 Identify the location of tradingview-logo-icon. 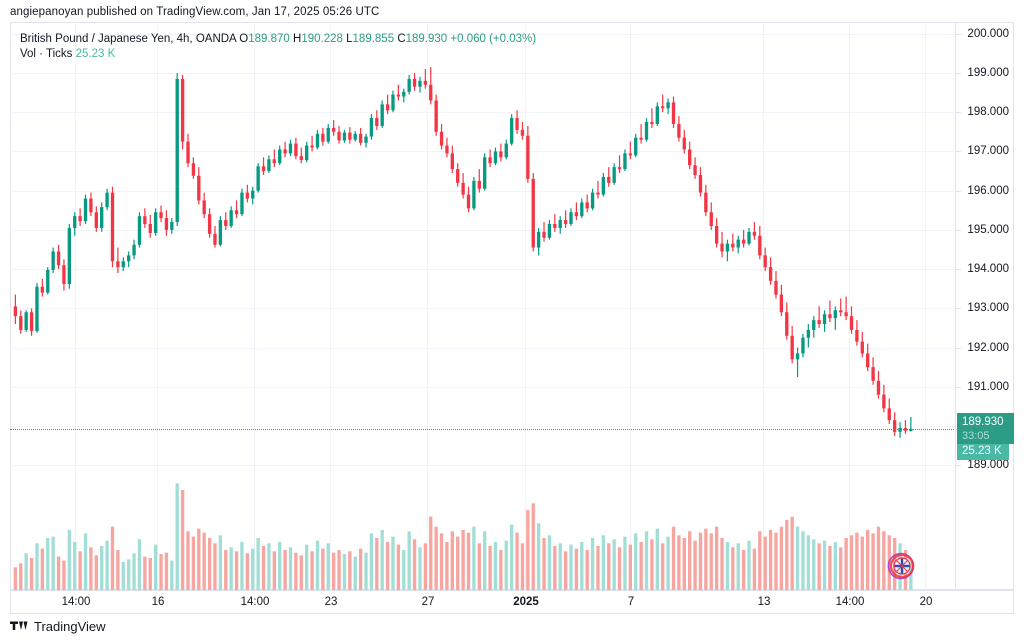
(19, 625).